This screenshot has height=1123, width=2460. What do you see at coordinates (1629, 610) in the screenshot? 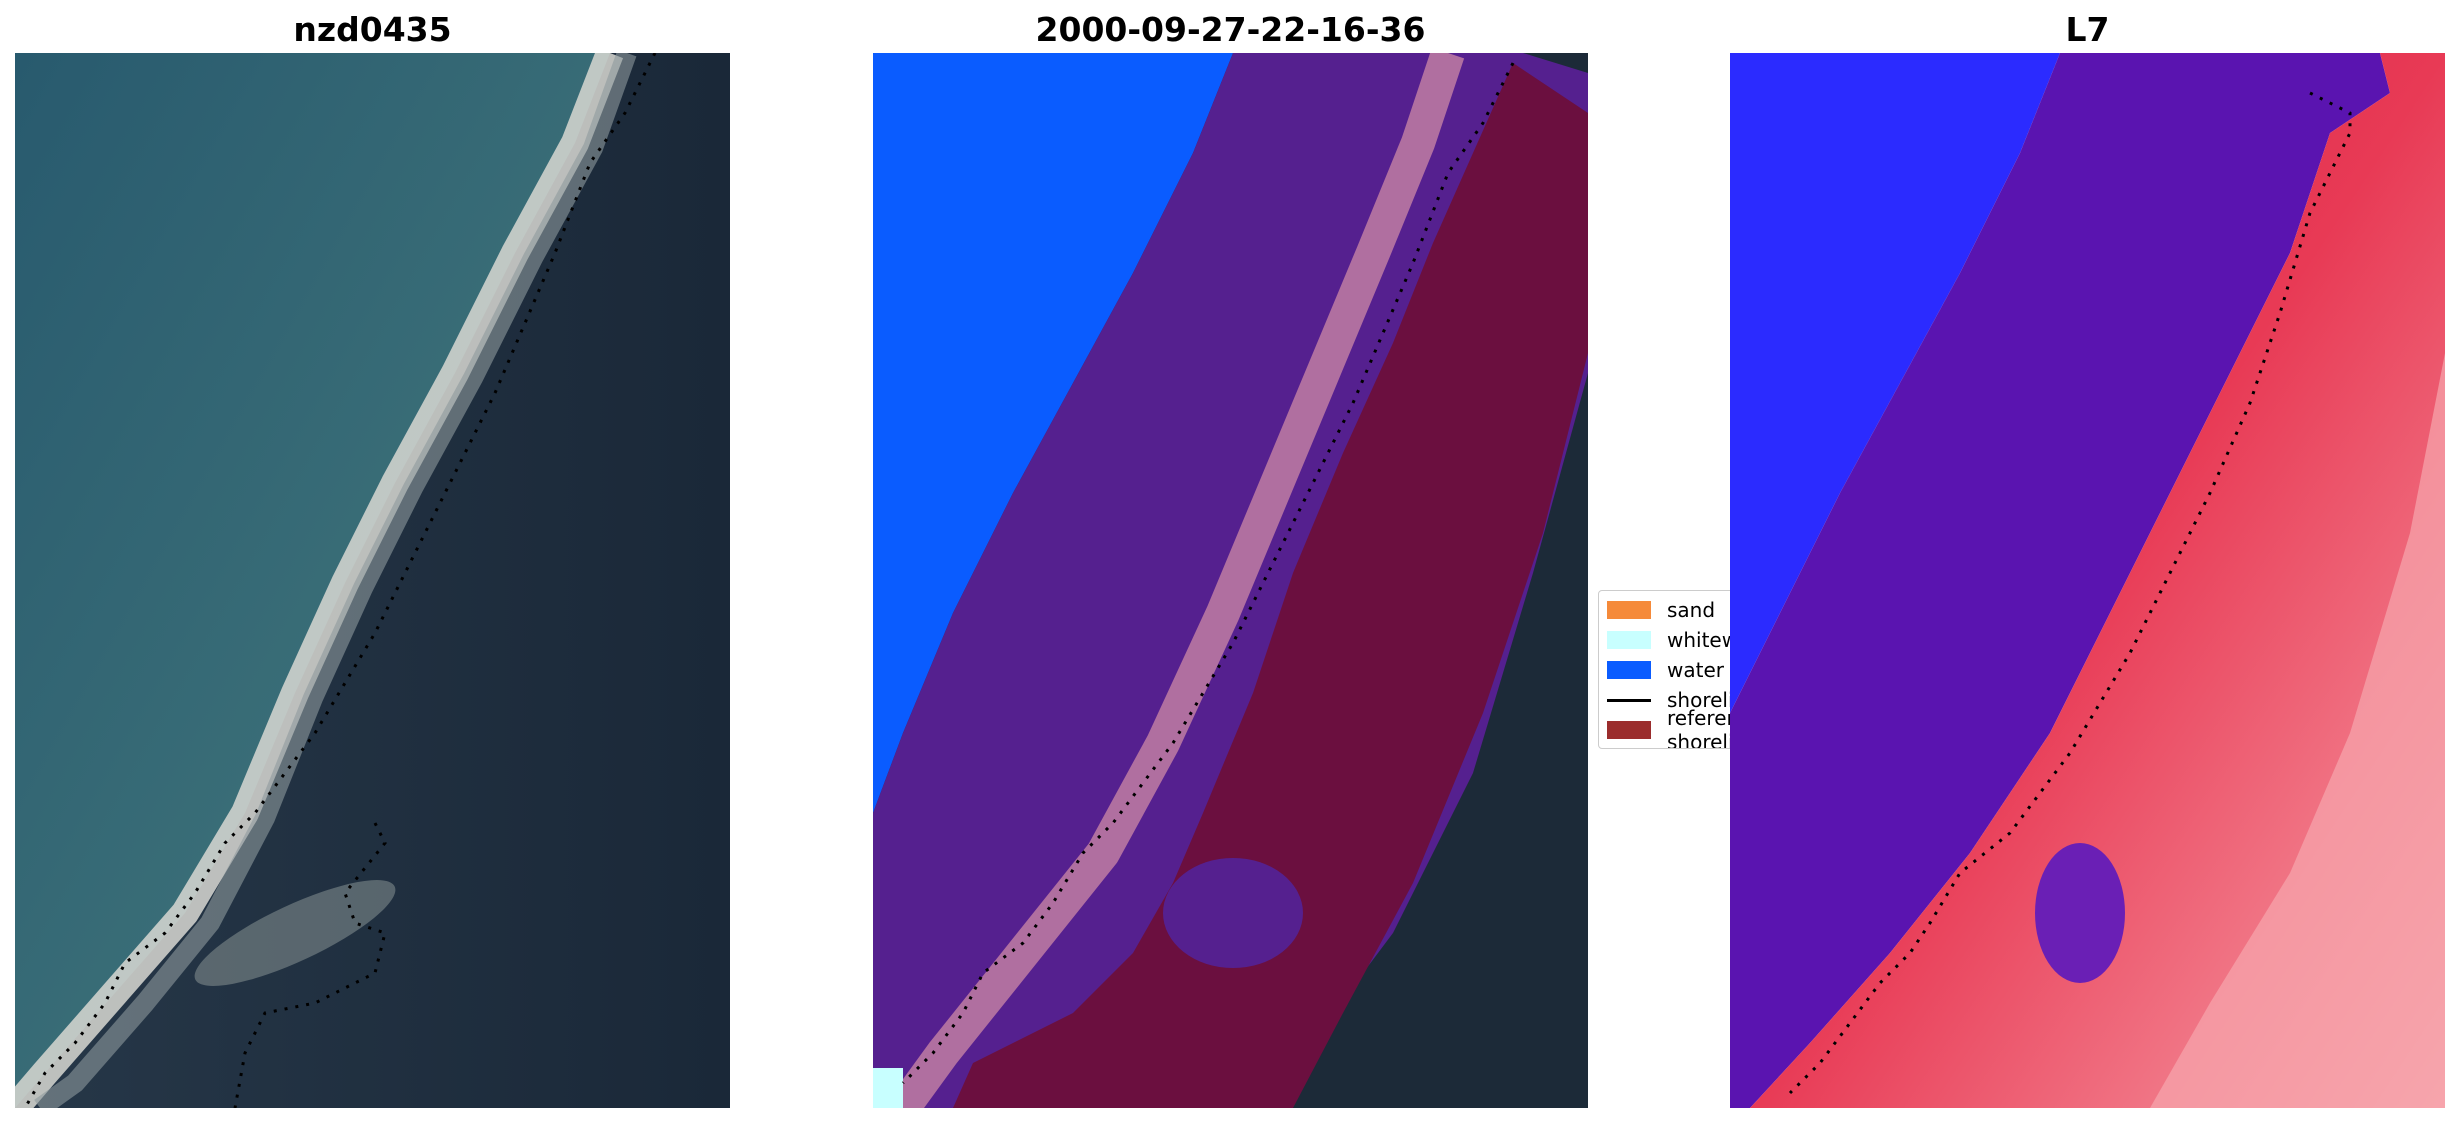
I see `sand-swatch` at bounding box center [1629, 610].